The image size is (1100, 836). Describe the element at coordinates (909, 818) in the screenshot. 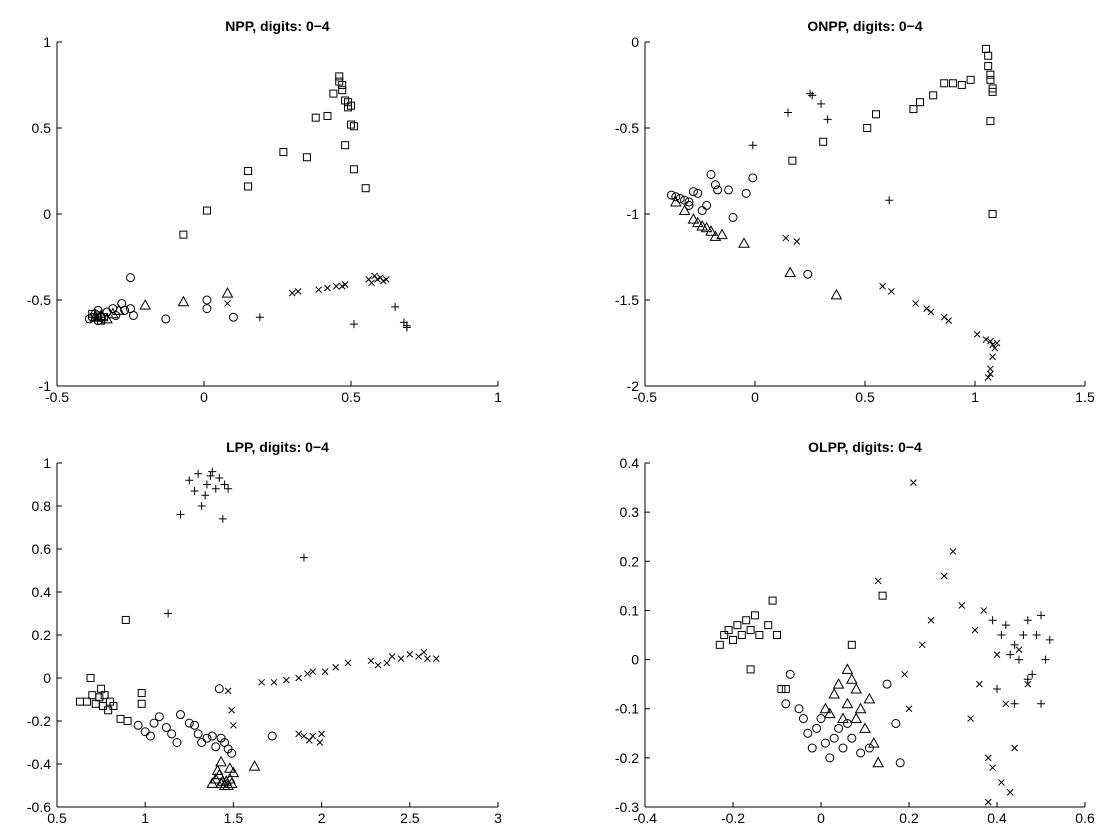

I see `x-tick-label: 0.2` at that location.